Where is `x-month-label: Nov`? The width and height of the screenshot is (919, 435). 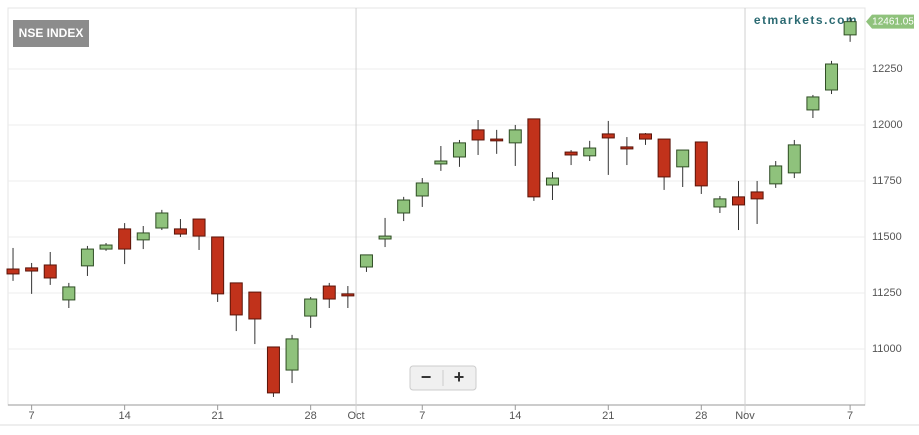
x-month-label: Nov is located at coordinates (745, 416).